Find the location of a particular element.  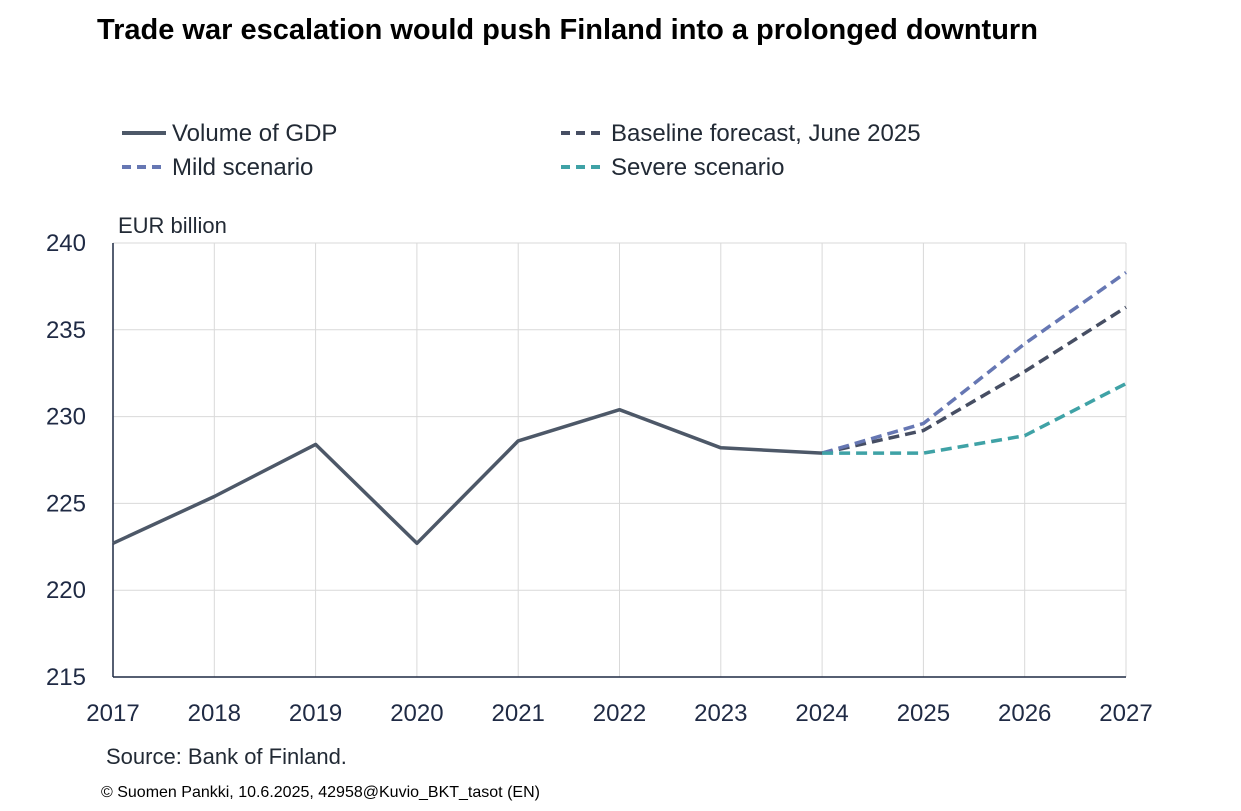

series-line-severe-scenario is located at coordinates (974, 418).